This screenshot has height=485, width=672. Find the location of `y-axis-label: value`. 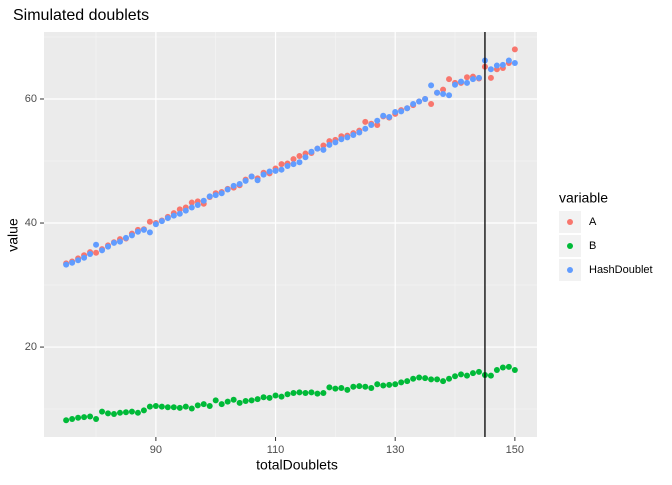

y-axis-label: value is located at coordinates (13, 235).